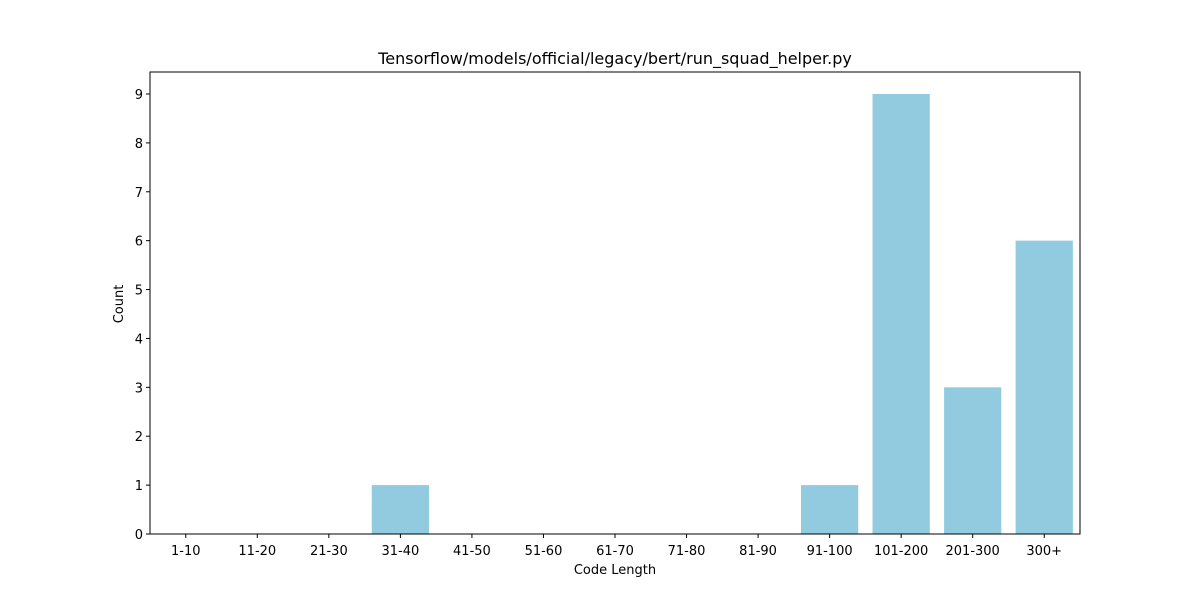 Image resolution: width=1200 pixels, height=600 pixels. I want to click on y-tick-label: 2, so click(139, 437).